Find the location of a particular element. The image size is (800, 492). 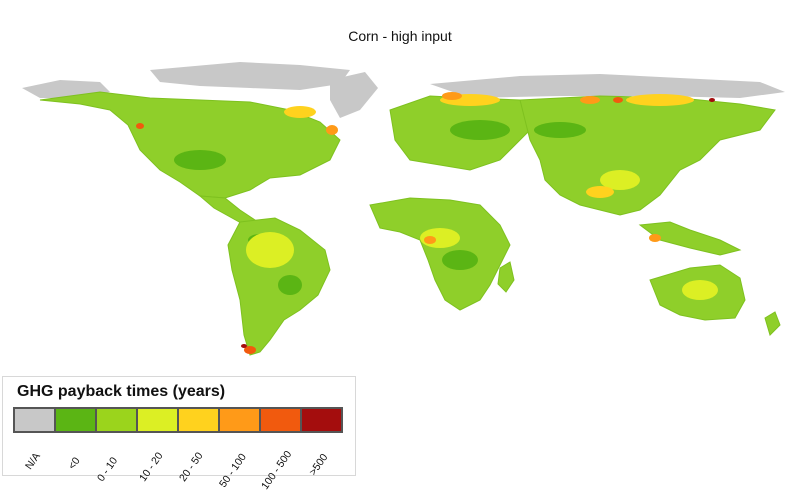

class-50-100-patches is located at coordinates (493, 168).